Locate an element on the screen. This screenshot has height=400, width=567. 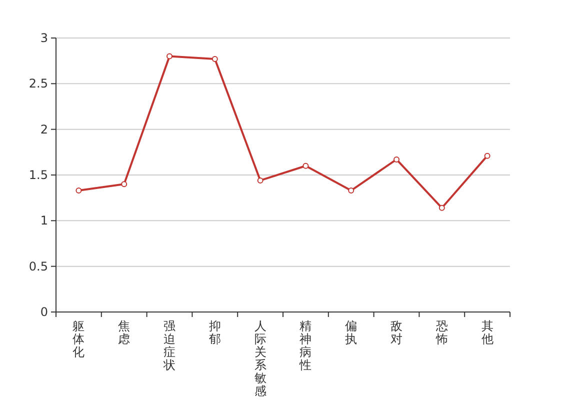
x-tick-label: 恐怖 is located at coordinates (441, 332).